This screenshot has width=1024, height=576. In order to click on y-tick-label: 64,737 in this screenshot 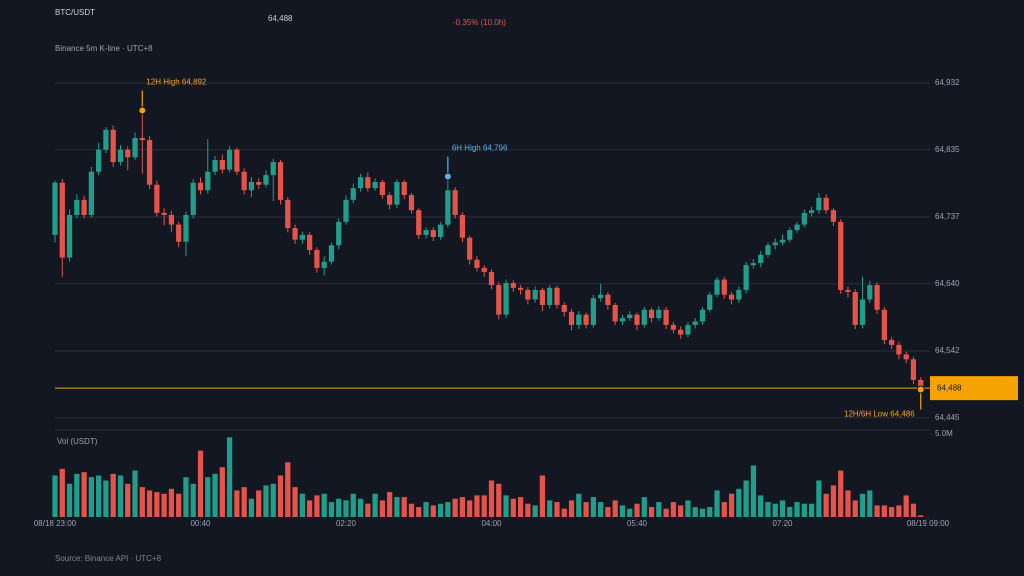, I will do `click(947, 216)`.